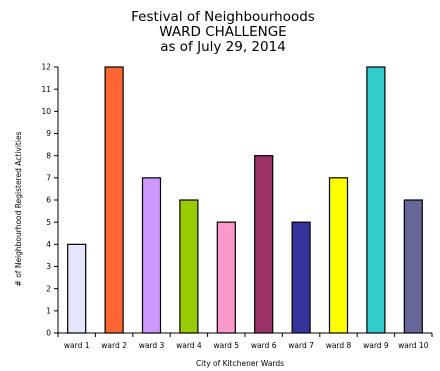 This screenshot has width=440, height=371. What do you see at coordinates (240, 363) in the screenshot?
I see `x-axis-label: City of Kitchener Wards` at bounding box center [240, 363].